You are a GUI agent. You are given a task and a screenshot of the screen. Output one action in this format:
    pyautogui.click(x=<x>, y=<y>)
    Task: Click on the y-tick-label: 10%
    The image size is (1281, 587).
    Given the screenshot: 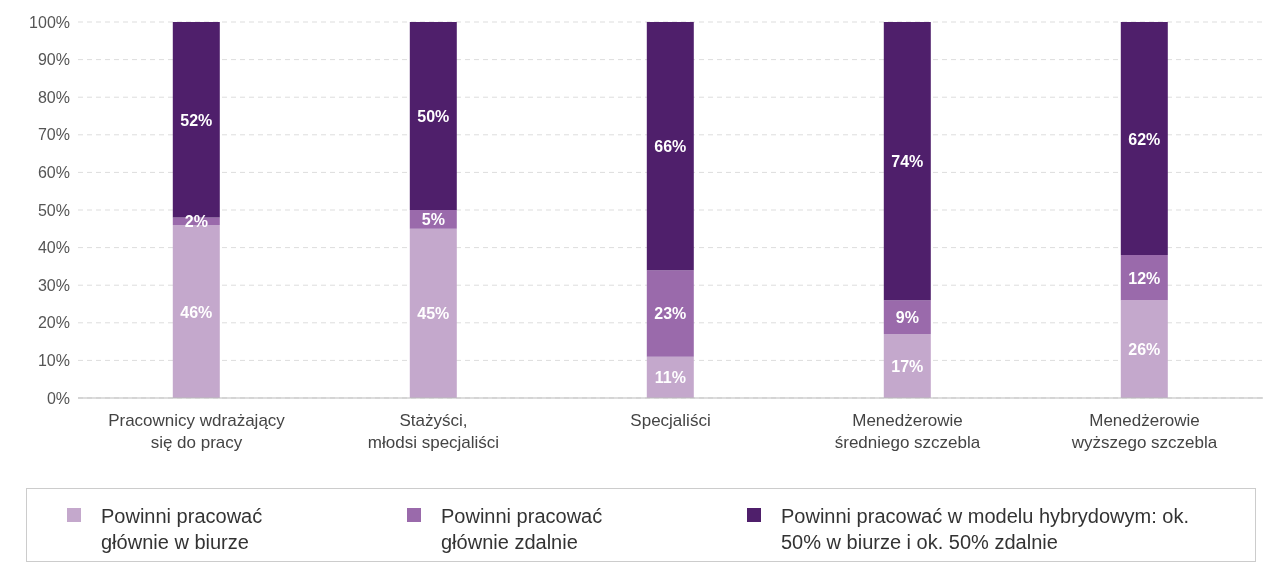 What is the action you would take?
    pyautogui.click(x=53, y=361)
    